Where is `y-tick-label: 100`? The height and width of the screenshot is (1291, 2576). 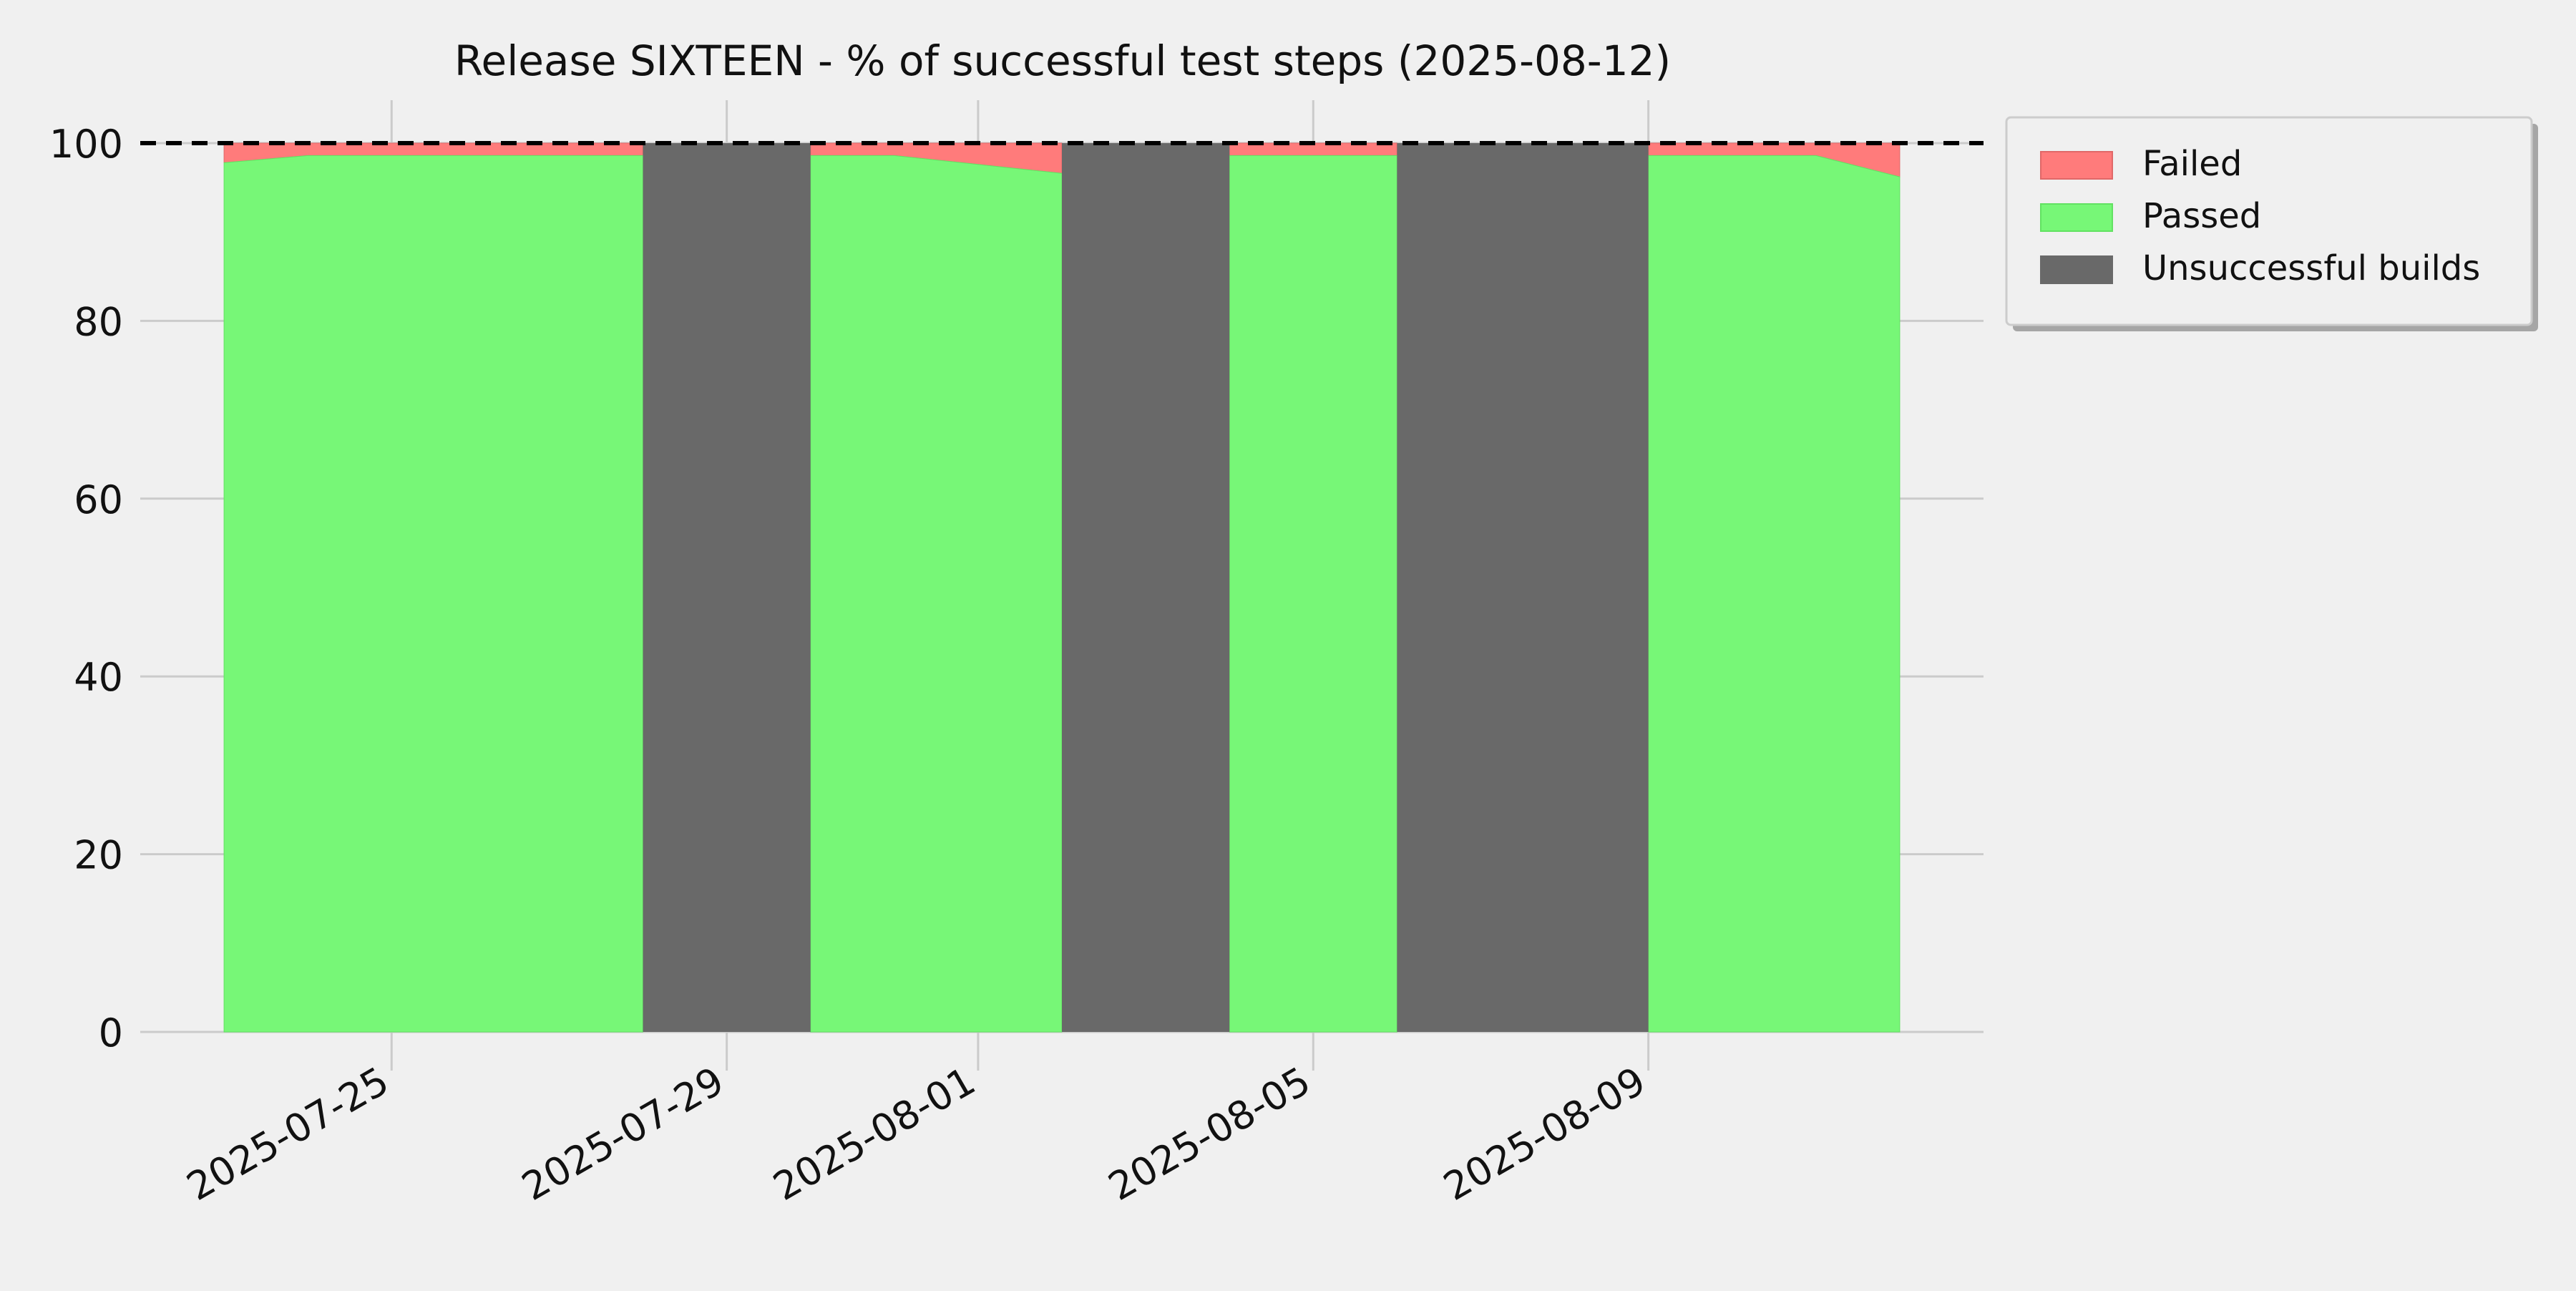
y-tick-label: 100 is located at coordinates (86, 144).